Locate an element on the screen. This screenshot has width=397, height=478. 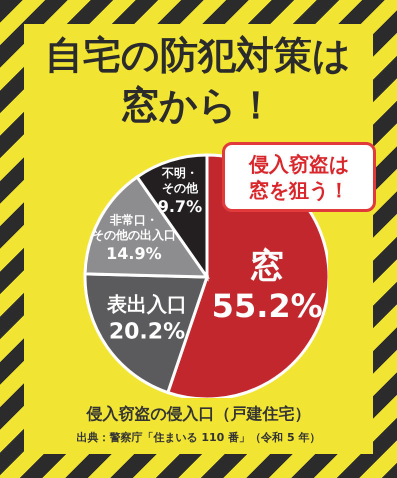
text: 侵入窃盗の侵入口（戸建住宅） is located at coordinates (198, 414).